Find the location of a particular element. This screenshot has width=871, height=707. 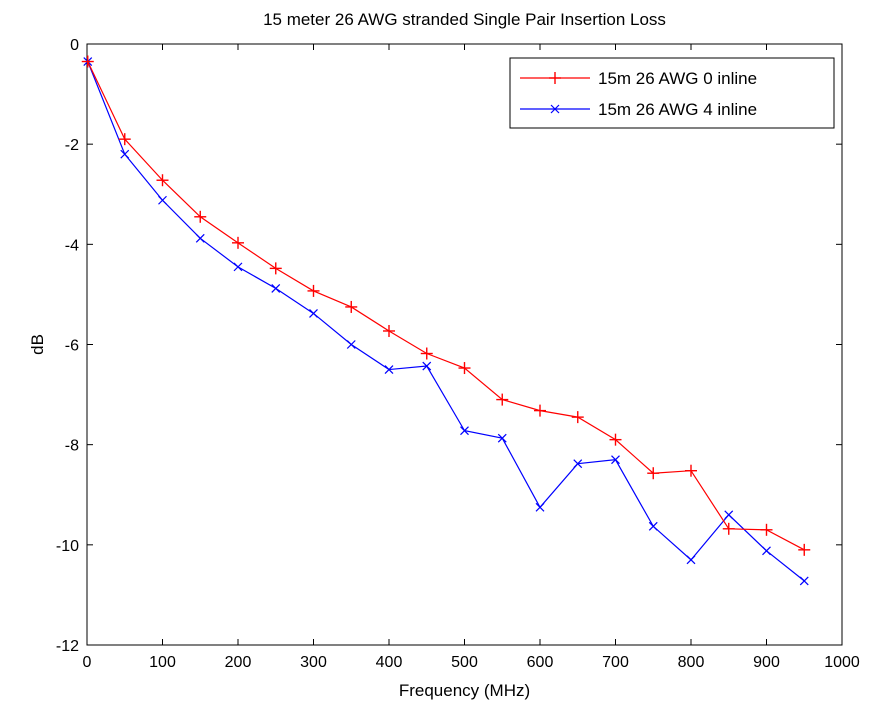

legend-label: 15m 26 AWG 0 inline is located at coordinates (677, 78).